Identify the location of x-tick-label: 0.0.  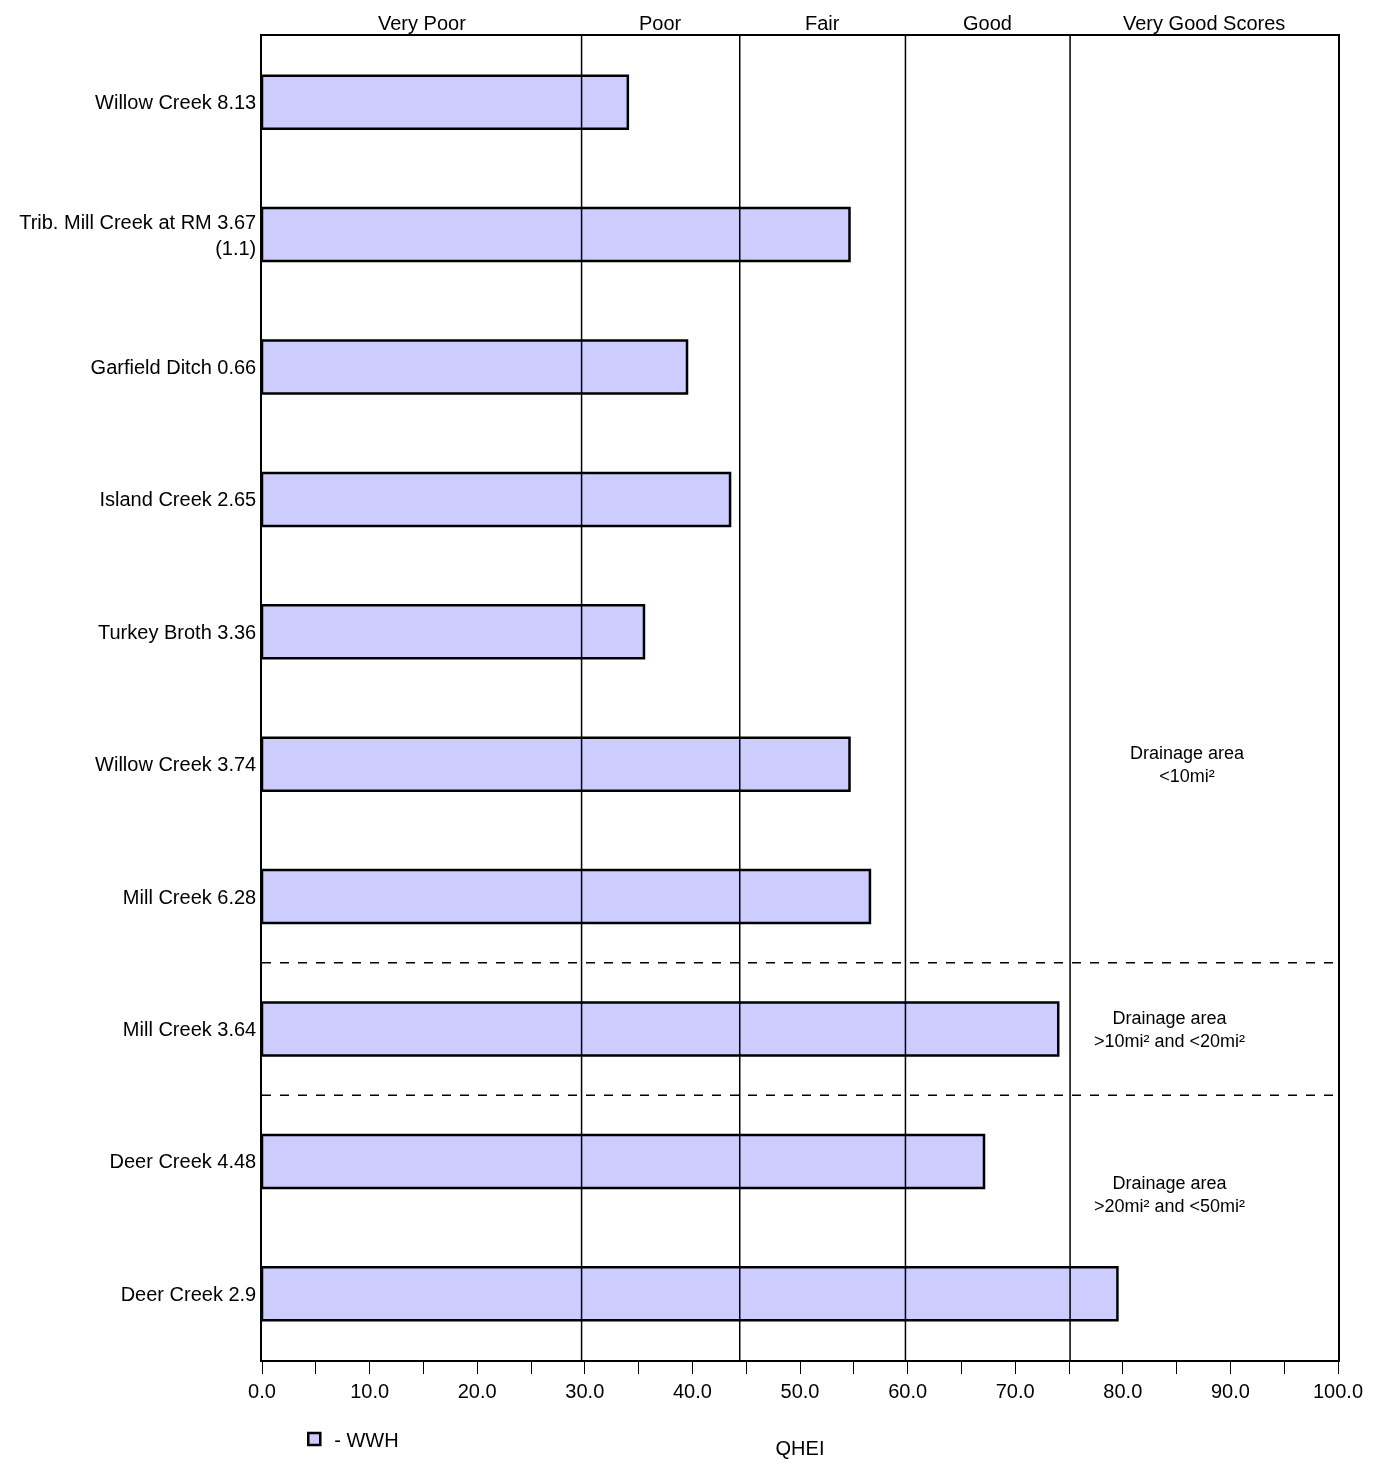
(262, 1390).